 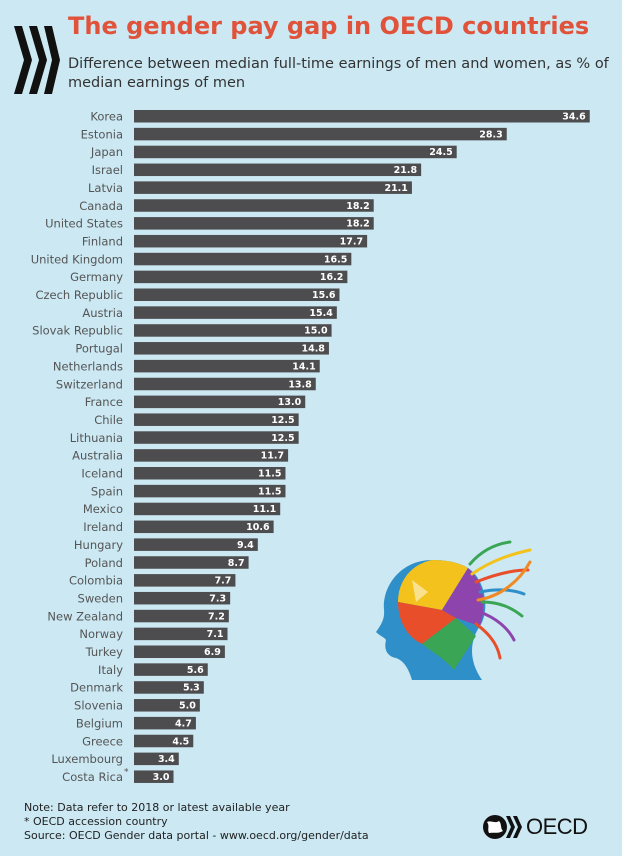 I want to click on bar-belgium, so click(x=165, y=723).